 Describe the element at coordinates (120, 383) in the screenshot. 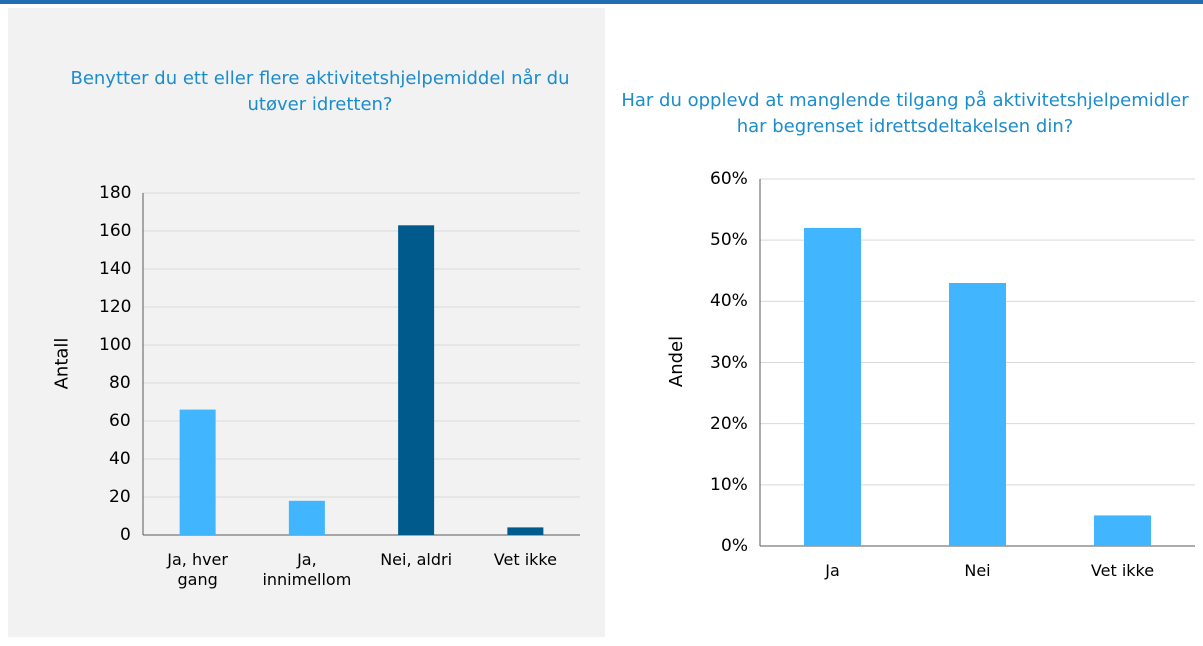

I see `y-tick-label: 80` at that location.